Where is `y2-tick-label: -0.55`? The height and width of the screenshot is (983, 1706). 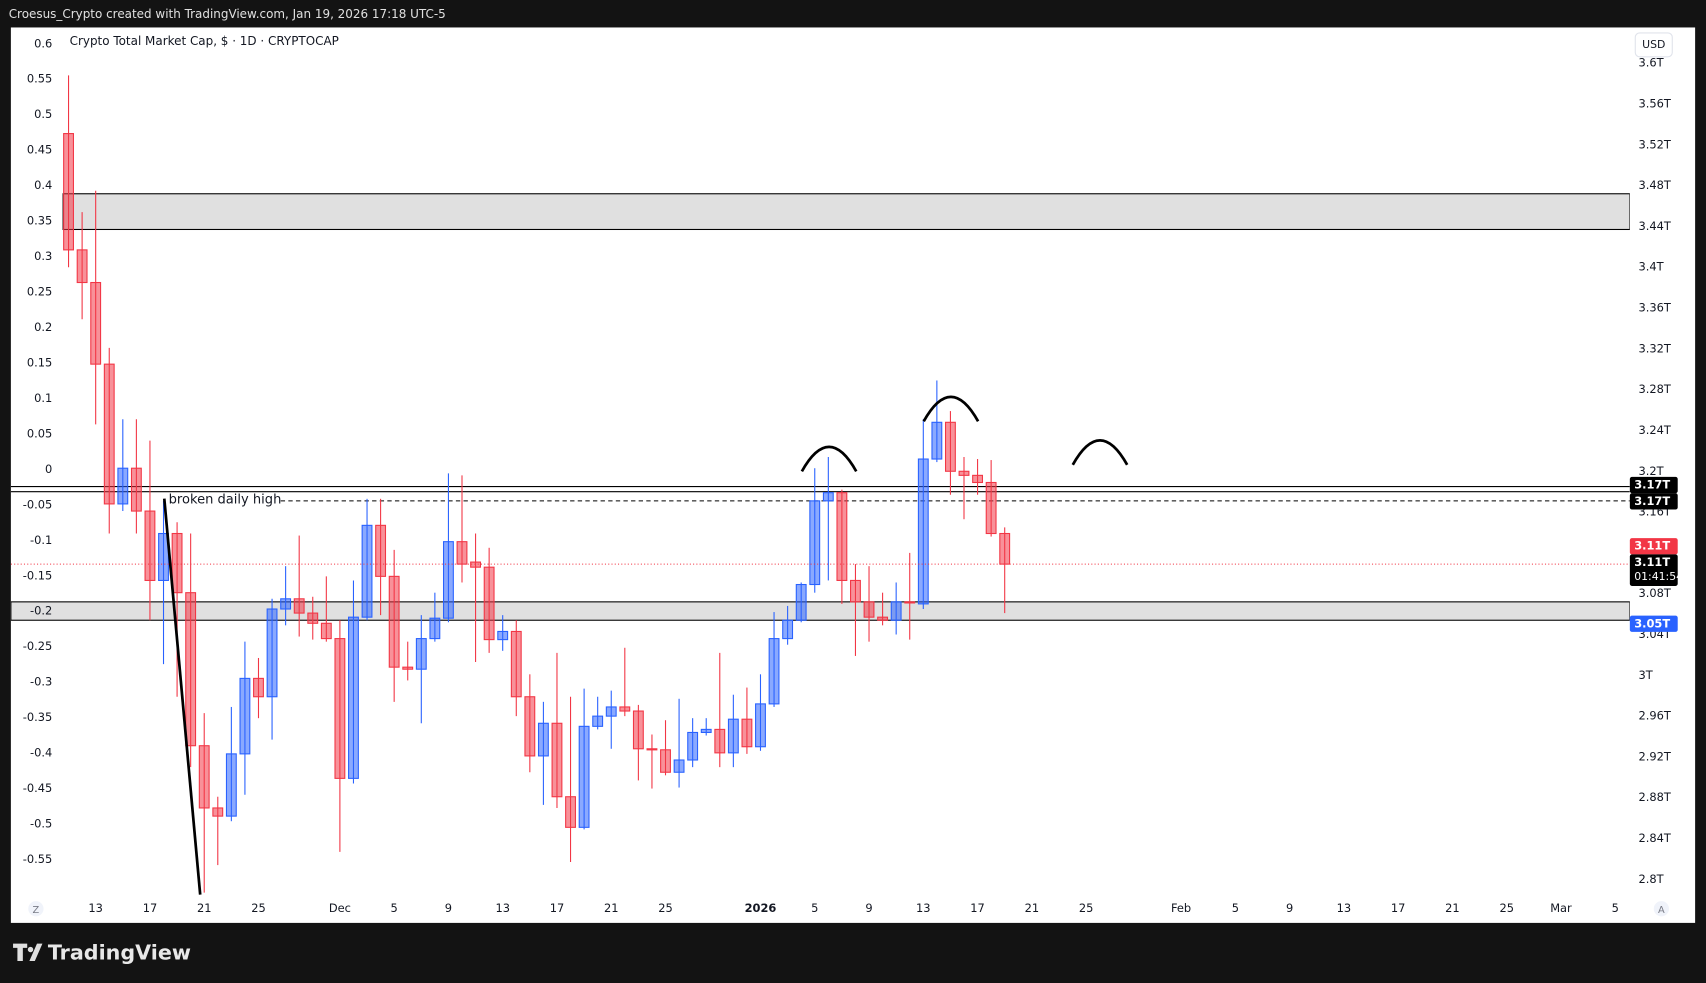
y2-tick-label: -0.55 is located at coordinates (38, 859).